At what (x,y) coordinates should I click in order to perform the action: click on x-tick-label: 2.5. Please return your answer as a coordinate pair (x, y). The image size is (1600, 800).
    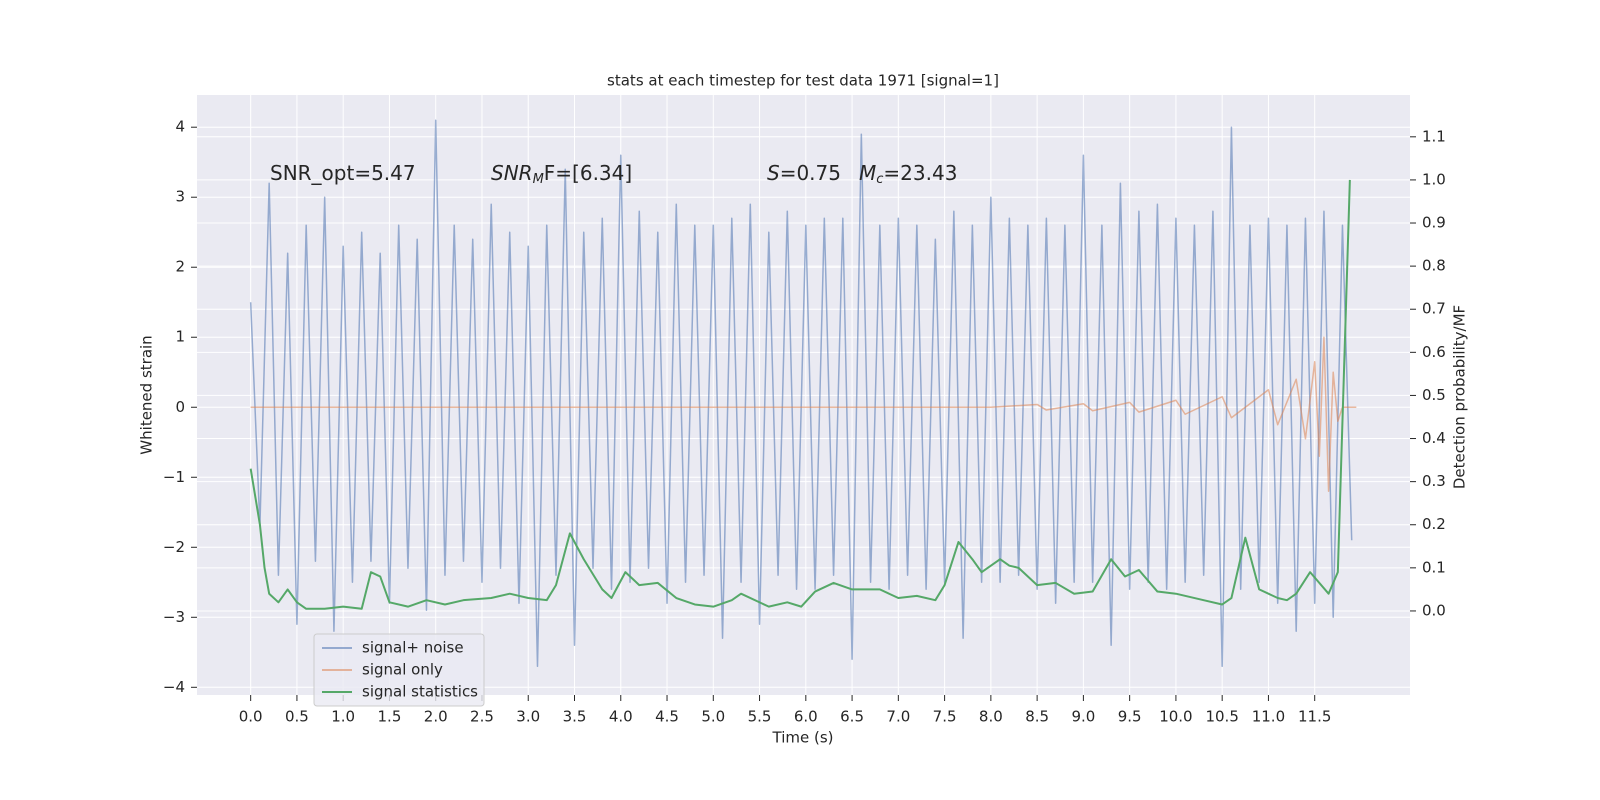
    Looking at the image, I should click on (482, 717).